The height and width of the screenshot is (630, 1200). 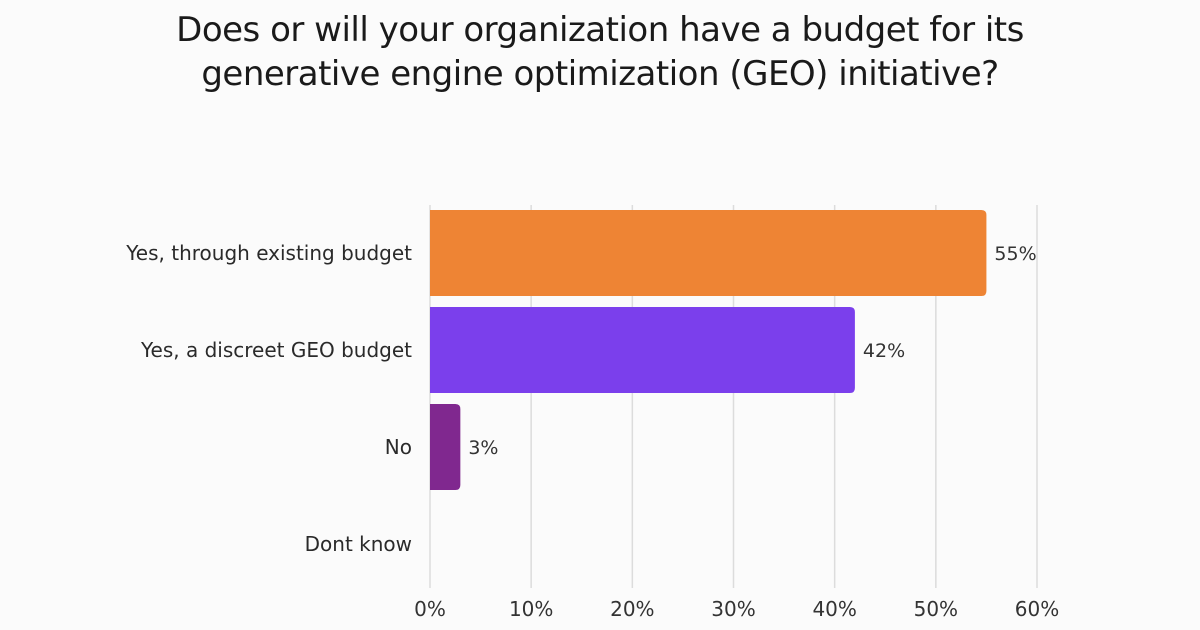 I want to click on data-label: 42%, so click(x=884, y=351).